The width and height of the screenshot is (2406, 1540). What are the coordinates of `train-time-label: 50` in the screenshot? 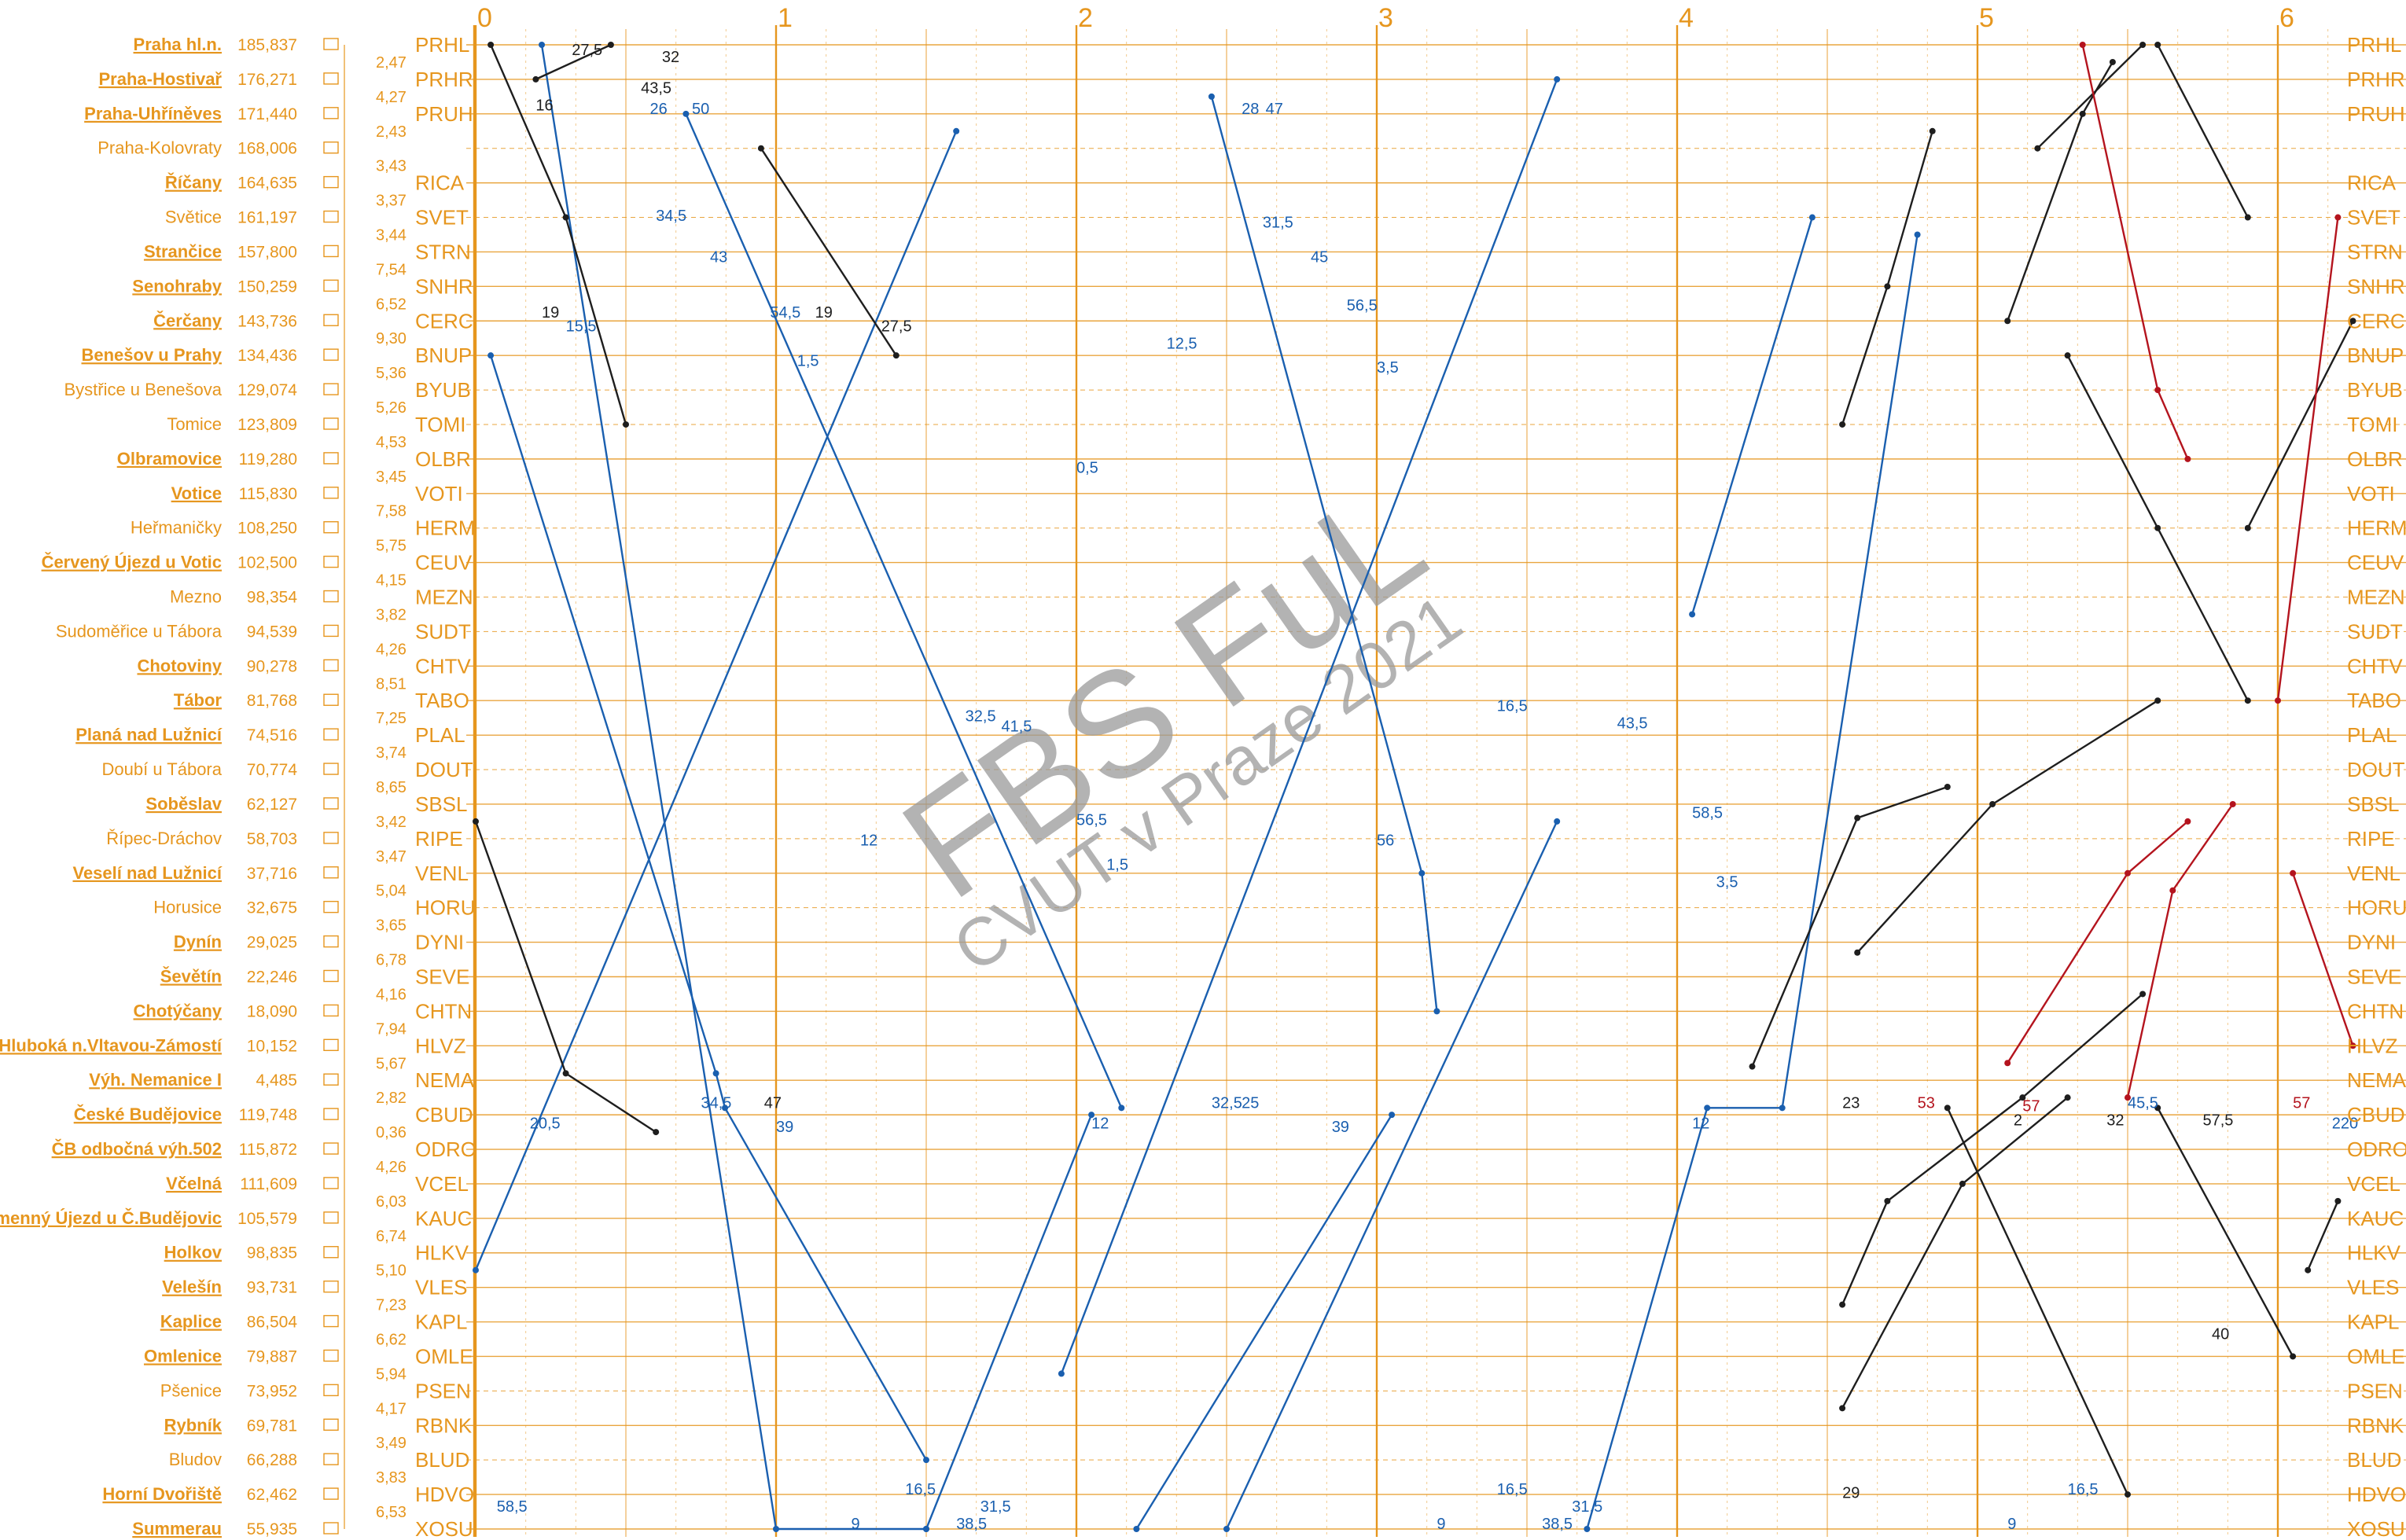 It's located at (700, 110).